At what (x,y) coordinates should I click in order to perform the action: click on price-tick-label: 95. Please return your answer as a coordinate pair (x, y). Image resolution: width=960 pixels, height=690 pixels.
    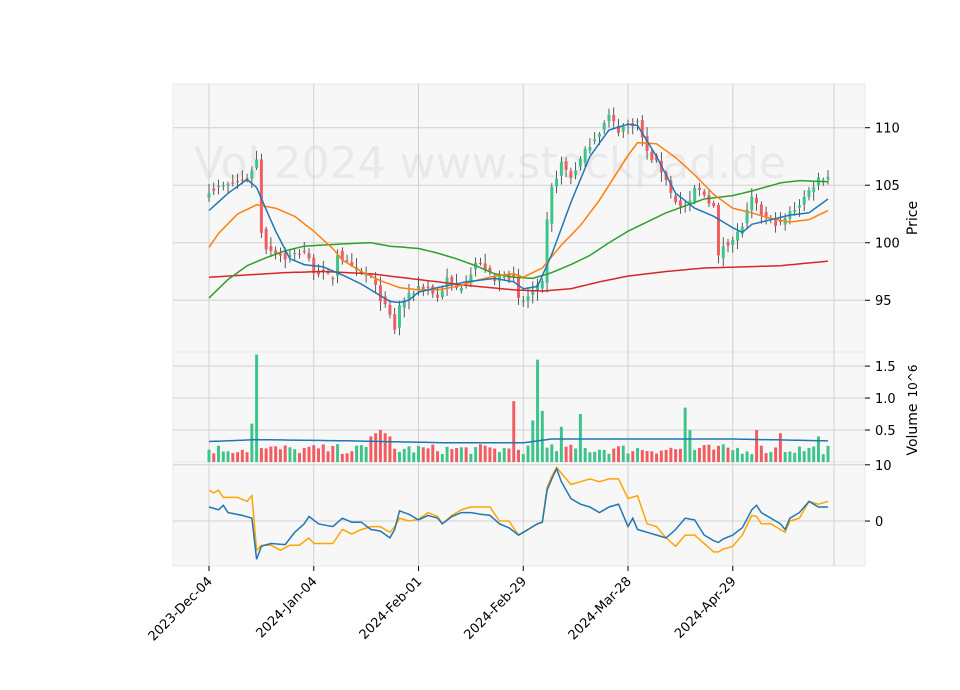
    Looking at the image, I should click on (883, 301).